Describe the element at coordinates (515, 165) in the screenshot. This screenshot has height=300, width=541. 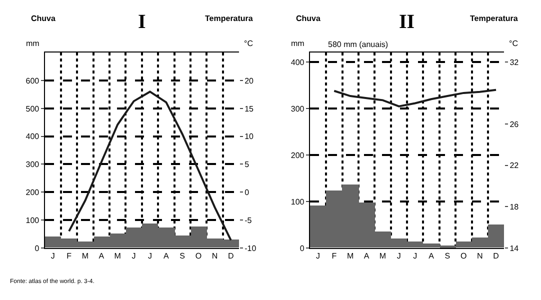
I see `y2-tick-label: 22` at that location.